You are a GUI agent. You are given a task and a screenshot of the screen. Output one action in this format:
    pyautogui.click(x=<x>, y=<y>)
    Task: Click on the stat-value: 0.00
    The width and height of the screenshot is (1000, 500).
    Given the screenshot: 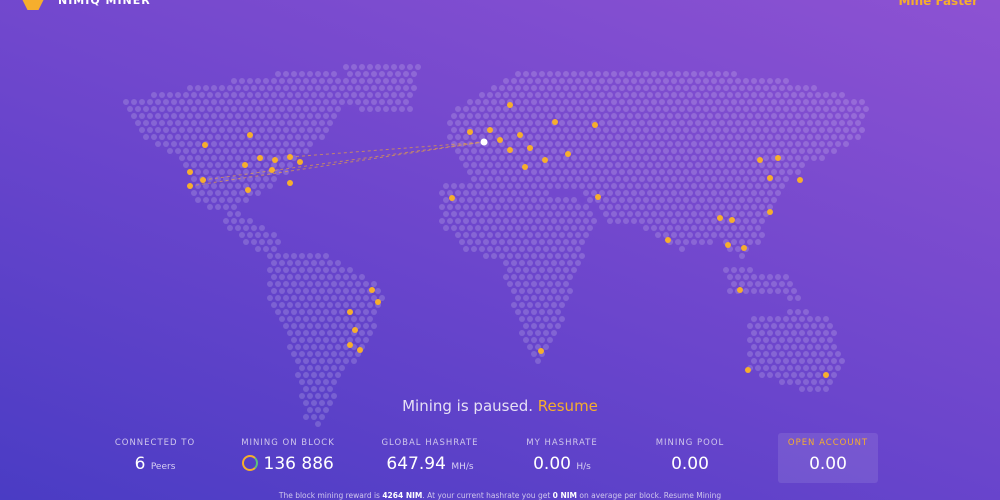 What is the action you would take?
    pyautogui.click(x=828, y=464)
    